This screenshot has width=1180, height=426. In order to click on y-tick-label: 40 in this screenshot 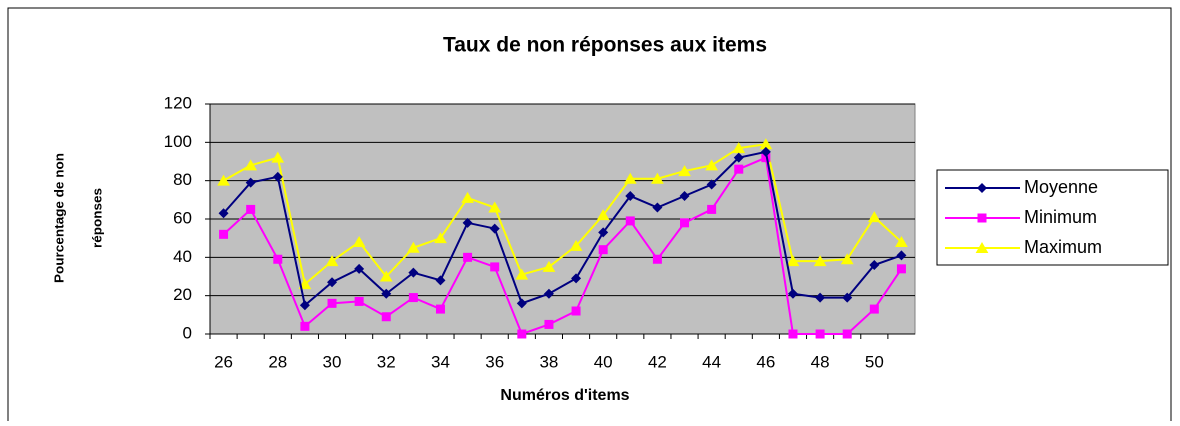, I will do `click(182, 256)`.